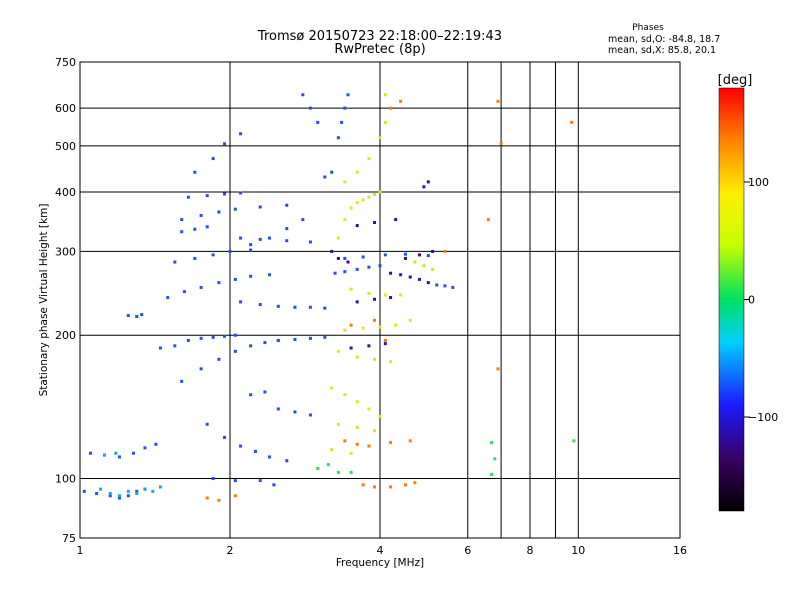  Describe the element at coordinates (761, 300) in the screenshot. I see `colorbar-ticks: 100 0 −100` at that location.